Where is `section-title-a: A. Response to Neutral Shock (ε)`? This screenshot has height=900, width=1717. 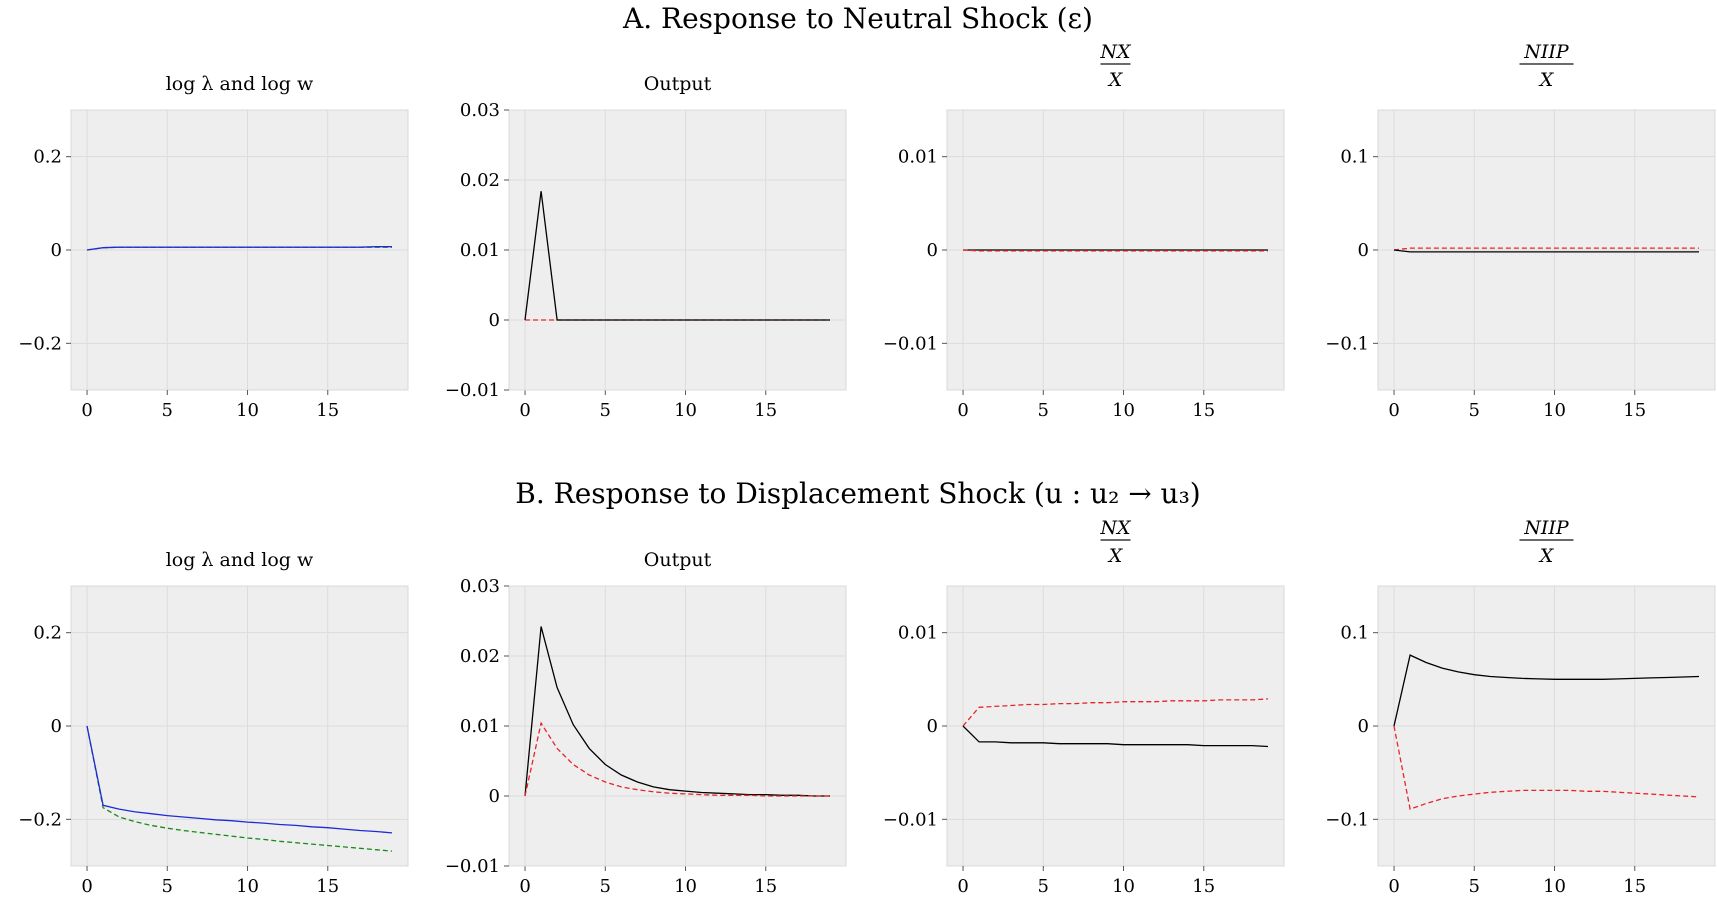 section-title-a: A. Response to Neutral Shock (ε) is located at coordinates (857, 18).